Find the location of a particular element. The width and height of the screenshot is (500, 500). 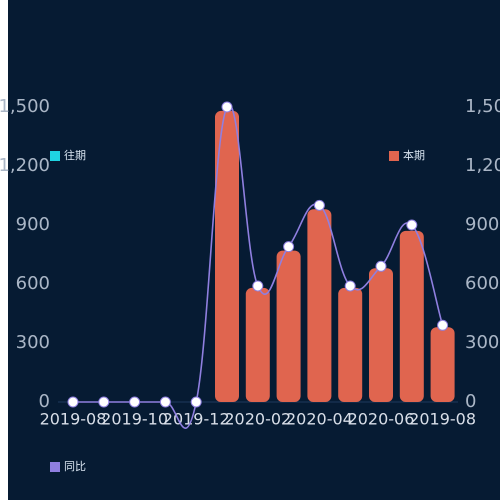

x-tick-label: 2020-06 is located at coordinates (381, 419).